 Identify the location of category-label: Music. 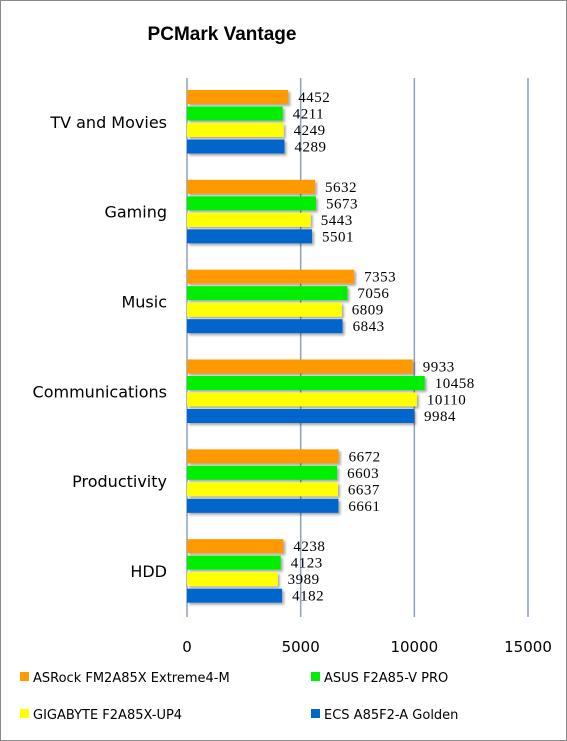
(144, 301).